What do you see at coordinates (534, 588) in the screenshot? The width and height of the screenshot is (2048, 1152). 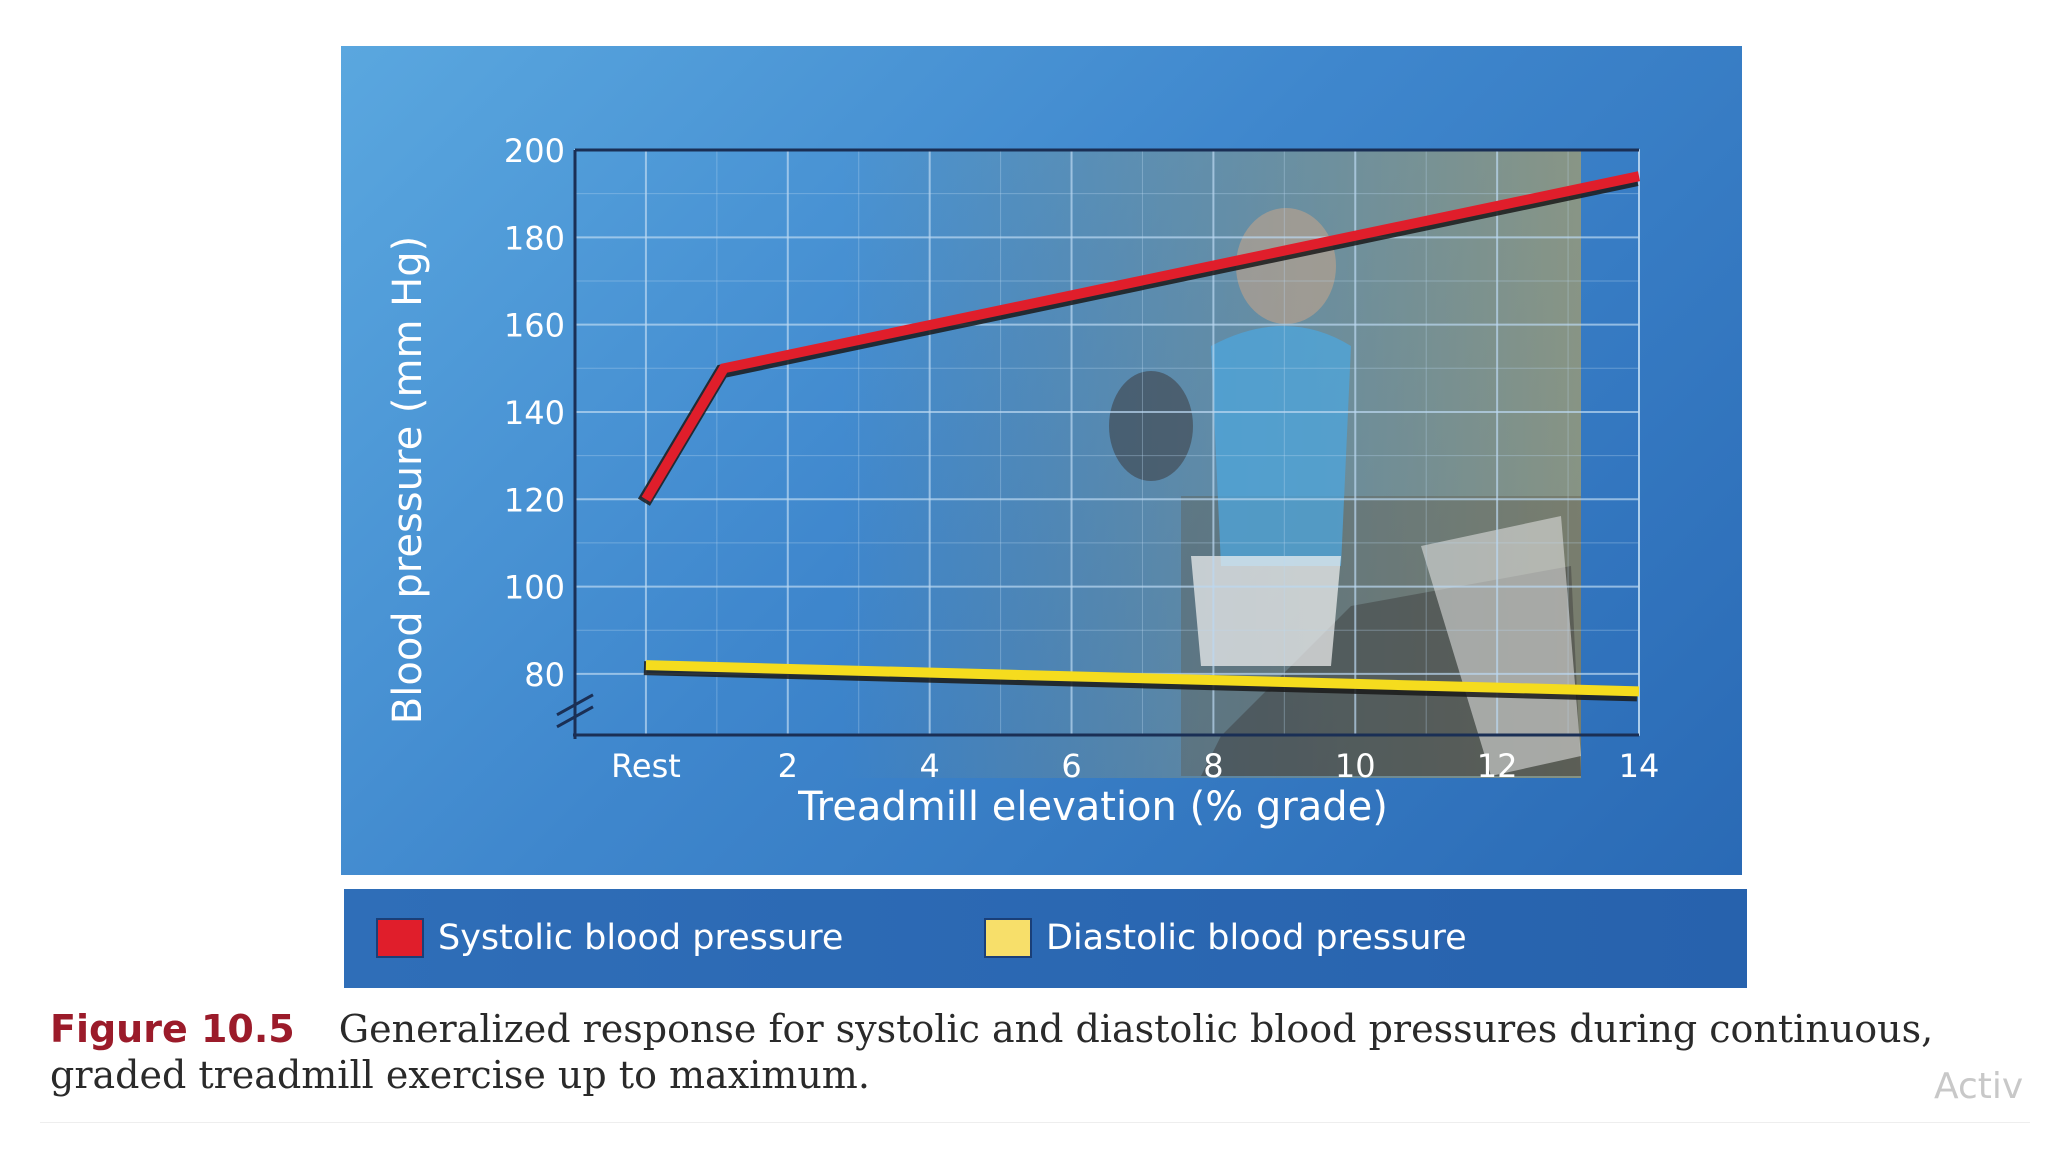 I see `y-tick-label: 100` at bounding box center [534, 588].